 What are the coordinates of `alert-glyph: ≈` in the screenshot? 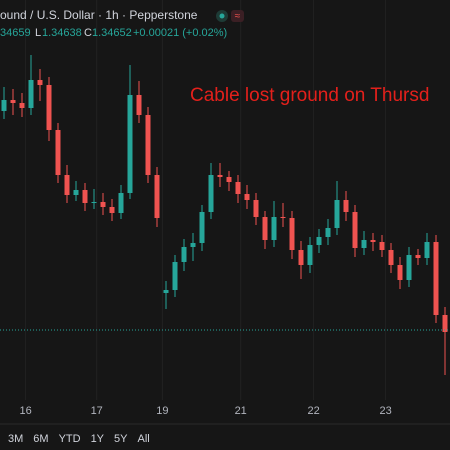 It's located at (238, 16).